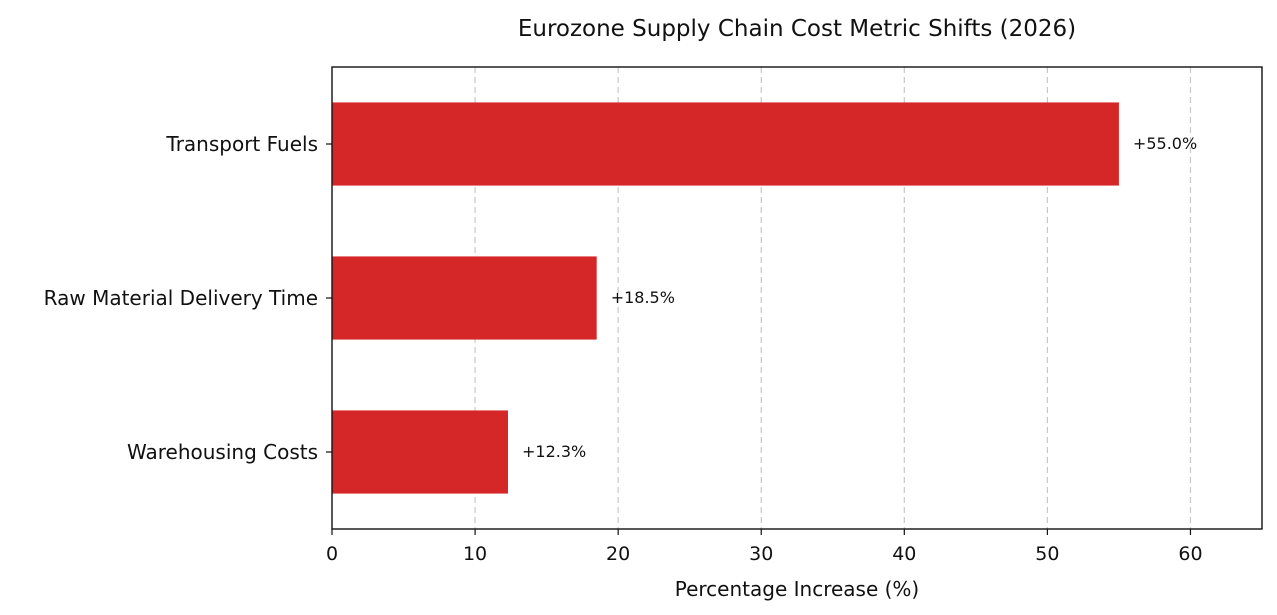 Image resolution: width=1277 pixels, height=615 pixels. Describe the element at coordinates (1165, 143) in the screenshot. I see `bar-value-label: +55.0%` at that location.